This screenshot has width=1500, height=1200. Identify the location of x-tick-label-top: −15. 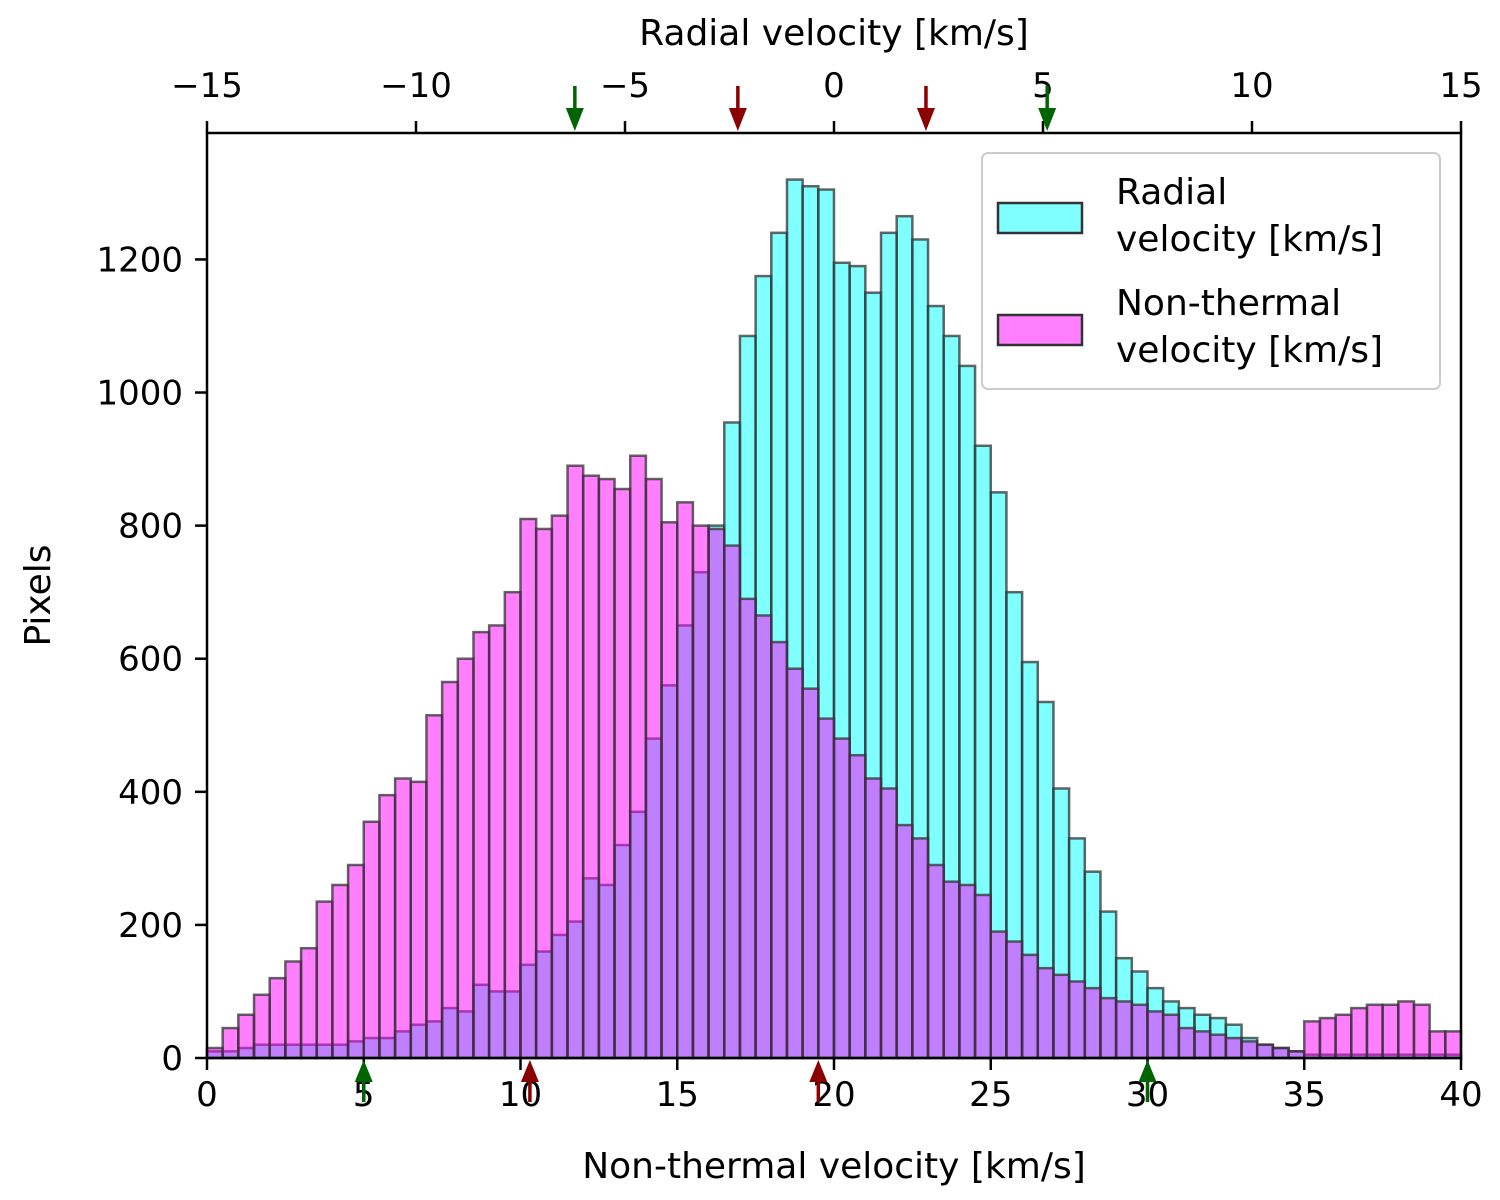
(207, 86).